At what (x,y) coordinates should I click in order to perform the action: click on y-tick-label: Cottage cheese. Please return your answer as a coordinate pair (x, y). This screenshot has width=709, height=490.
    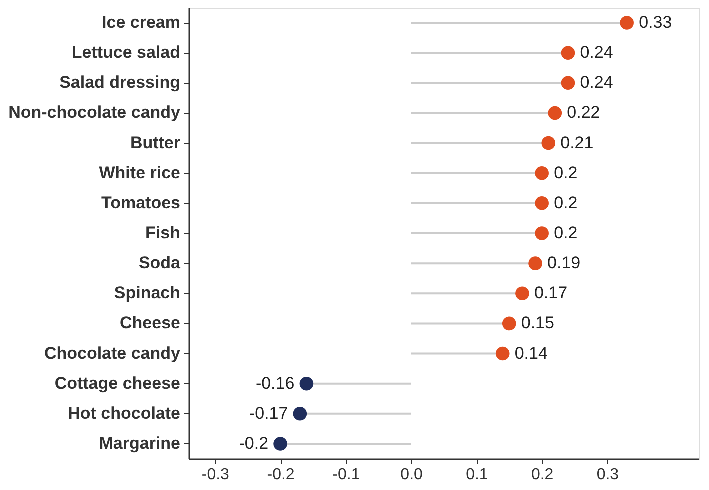
    Looking at the image, I should click on (117, 383).